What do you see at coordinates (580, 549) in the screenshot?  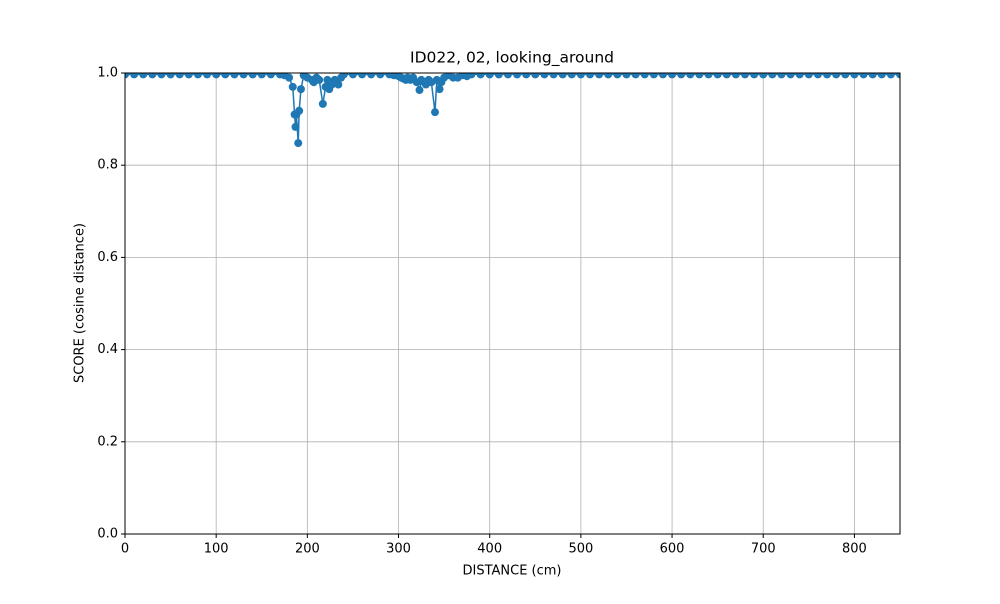 I see `x-tick-label: 500` at bounding box center [580, 549].